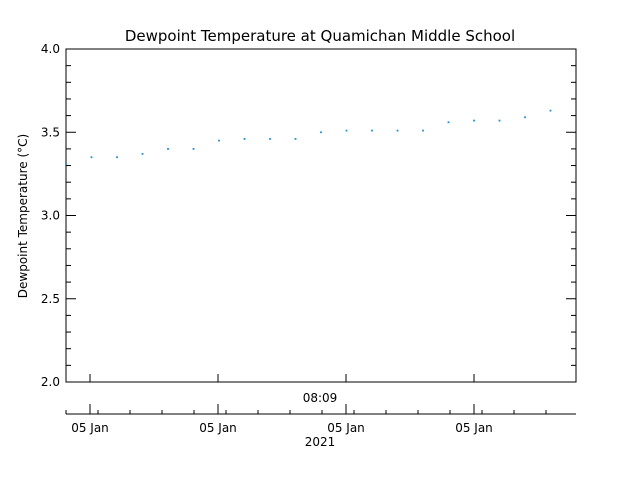 This screenshot has height=480, width=640. Describe the element at coordinates (50, 299) in the screenshot. I see `y-tick-label: 2.5` at that location.